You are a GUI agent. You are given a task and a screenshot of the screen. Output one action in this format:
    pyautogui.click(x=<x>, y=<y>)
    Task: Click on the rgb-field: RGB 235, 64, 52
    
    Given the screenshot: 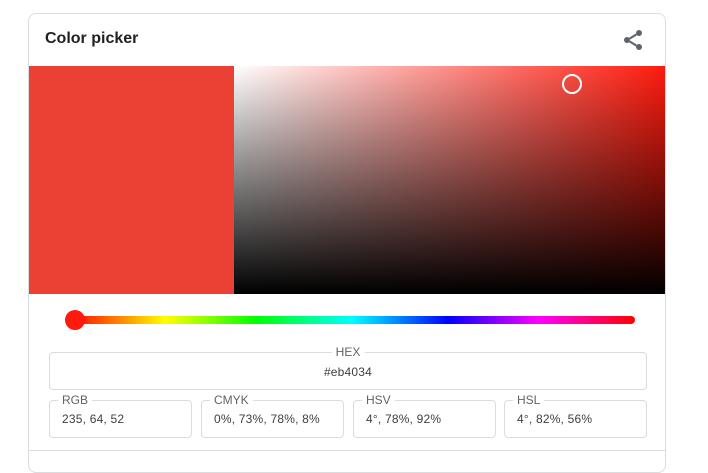 What is the action you would take?
    pyautogui.click(x=120, y=415)
    